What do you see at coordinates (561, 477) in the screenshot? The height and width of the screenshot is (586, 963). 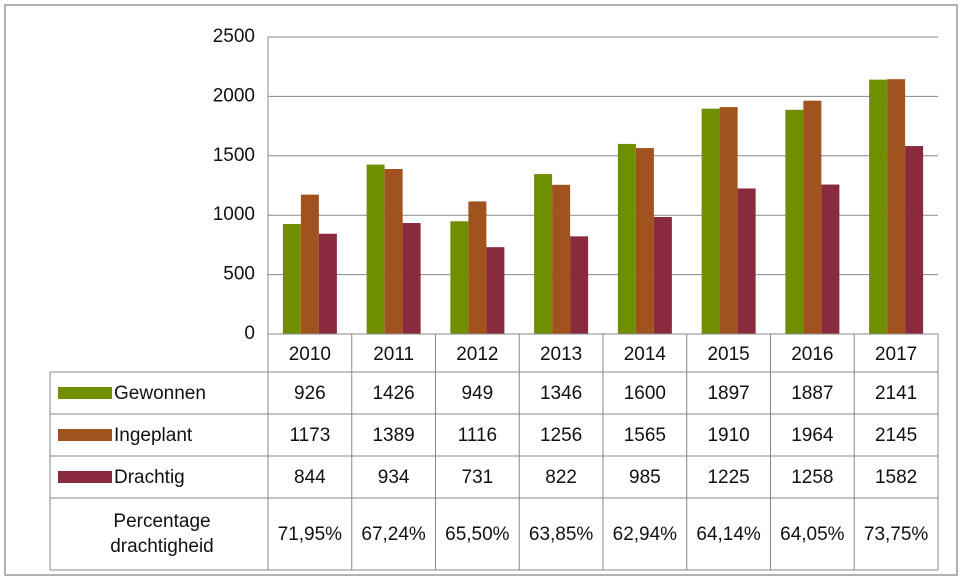 I see `table-value: 822` at bounding box center [561, 477].